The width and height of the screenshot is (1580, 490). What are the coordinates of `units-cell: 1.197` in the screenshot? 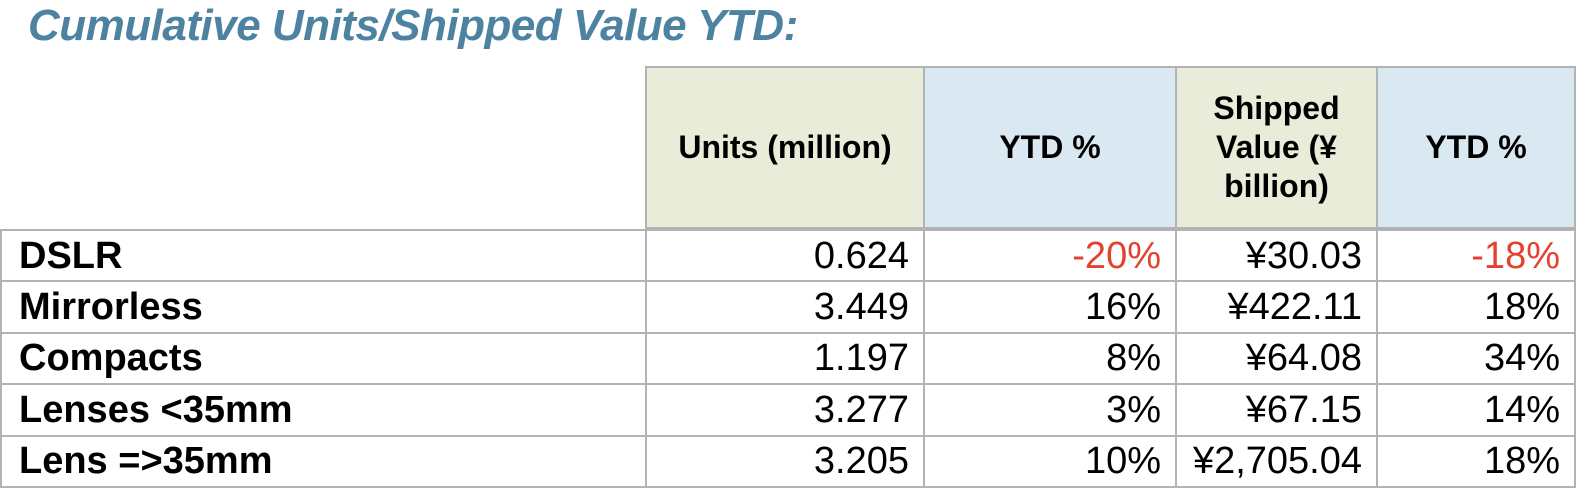 It's located at (785, 358).